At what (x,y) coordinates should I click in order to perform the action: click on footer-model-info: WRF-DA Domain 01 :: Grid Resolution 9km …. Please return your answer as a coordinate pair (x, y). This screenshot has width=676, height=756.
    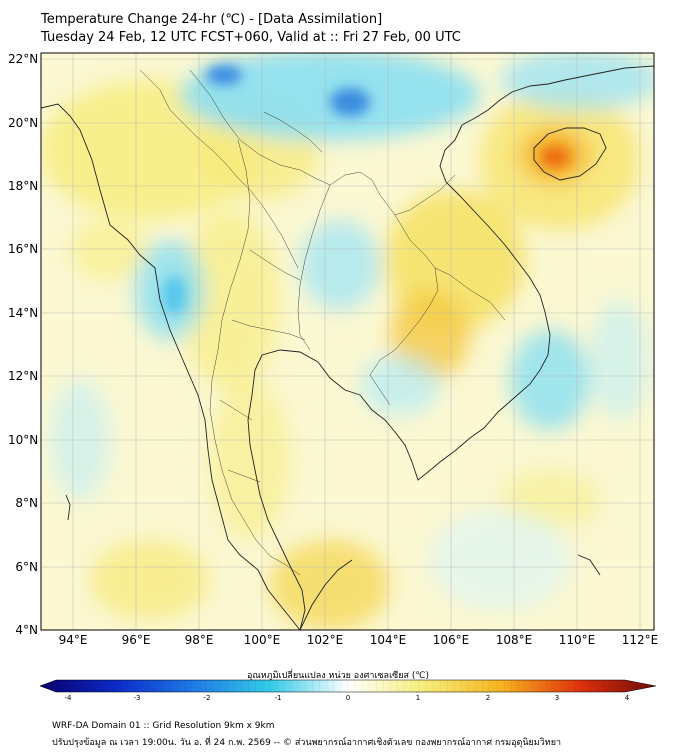
    Looking at the image, I should click on (163, 726).